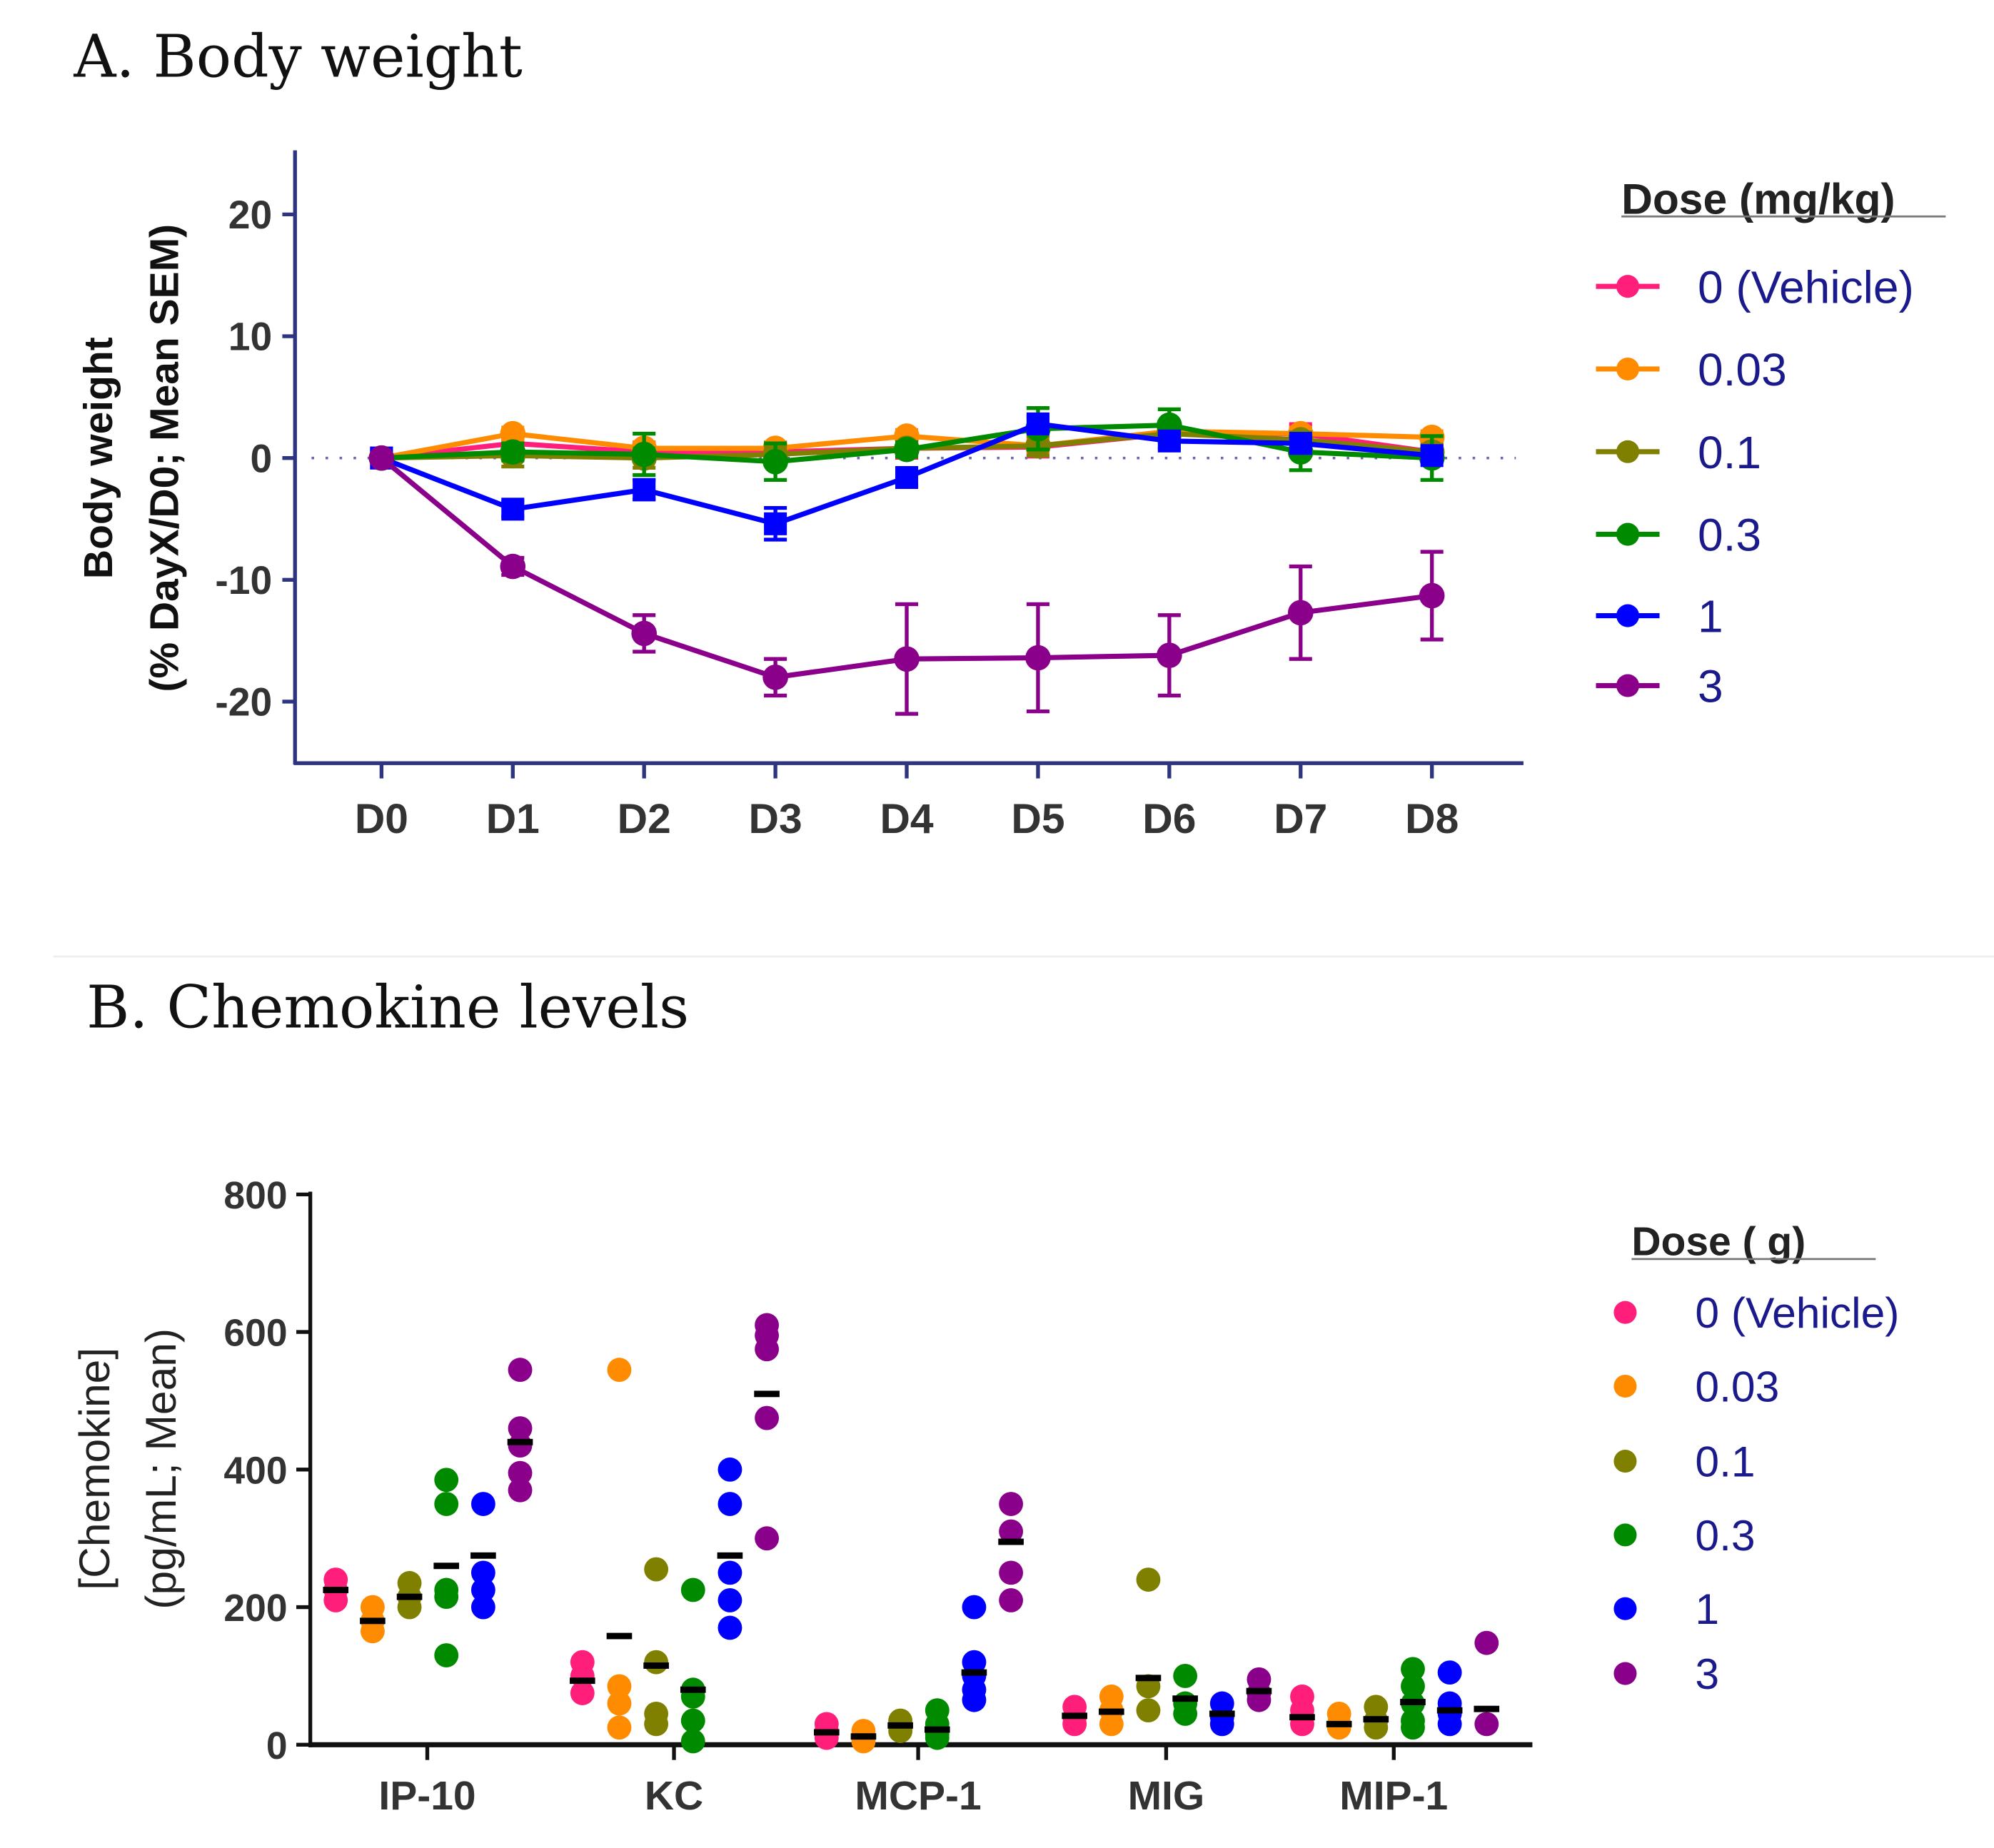  Describe the element at coordinates (250, 337) in the screenshot. I see `y-tick-label: 10` at that location.